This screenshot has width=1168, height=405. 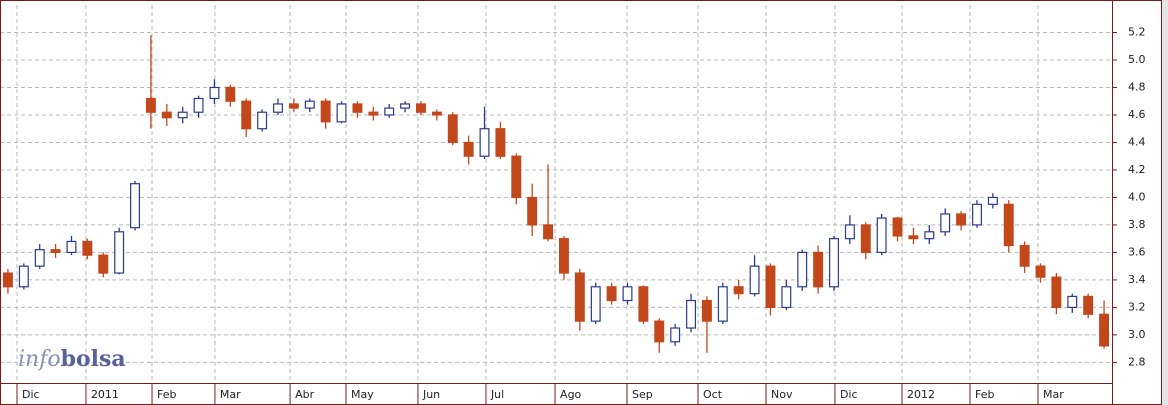 I want to click on y-tick-label: 2.8, so click(x=1137, y=361).